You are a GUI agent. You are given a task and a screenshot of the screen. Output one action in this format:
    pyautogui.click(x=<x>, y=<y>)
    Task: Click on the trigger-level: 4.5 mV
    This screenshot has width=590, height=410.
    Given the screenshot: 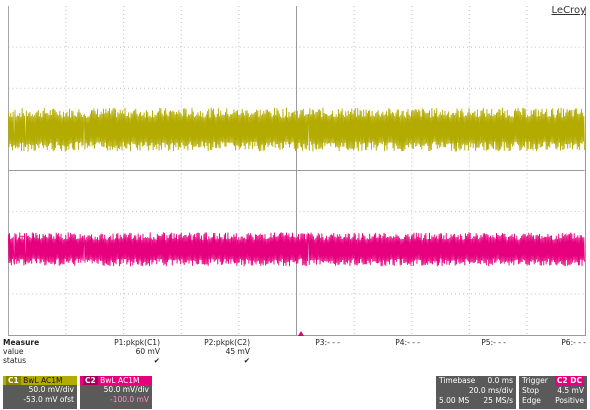 What is the action you would take?
    pyautogui.click(x=570, y=390)
    